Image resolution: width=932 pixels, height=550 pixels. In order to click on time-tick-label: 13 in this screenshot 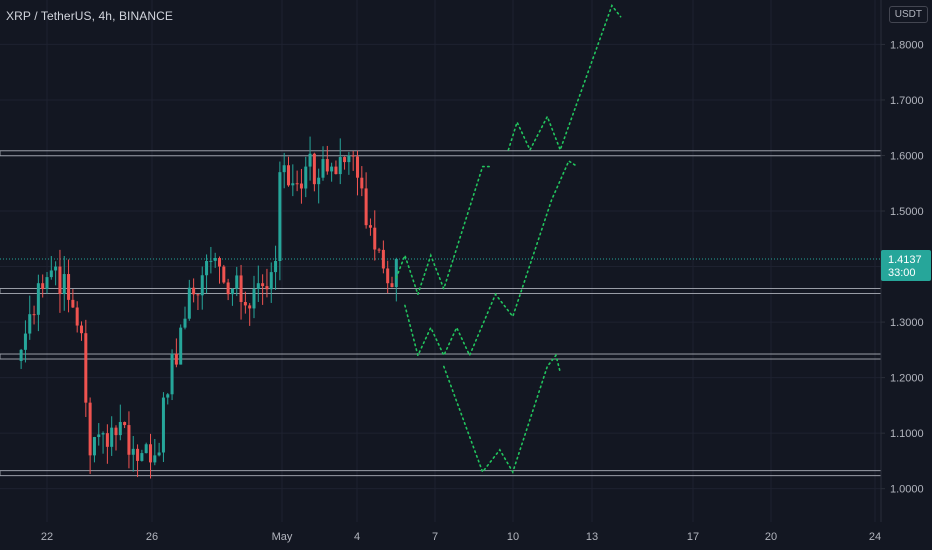, I will do `click(592, 537)`.